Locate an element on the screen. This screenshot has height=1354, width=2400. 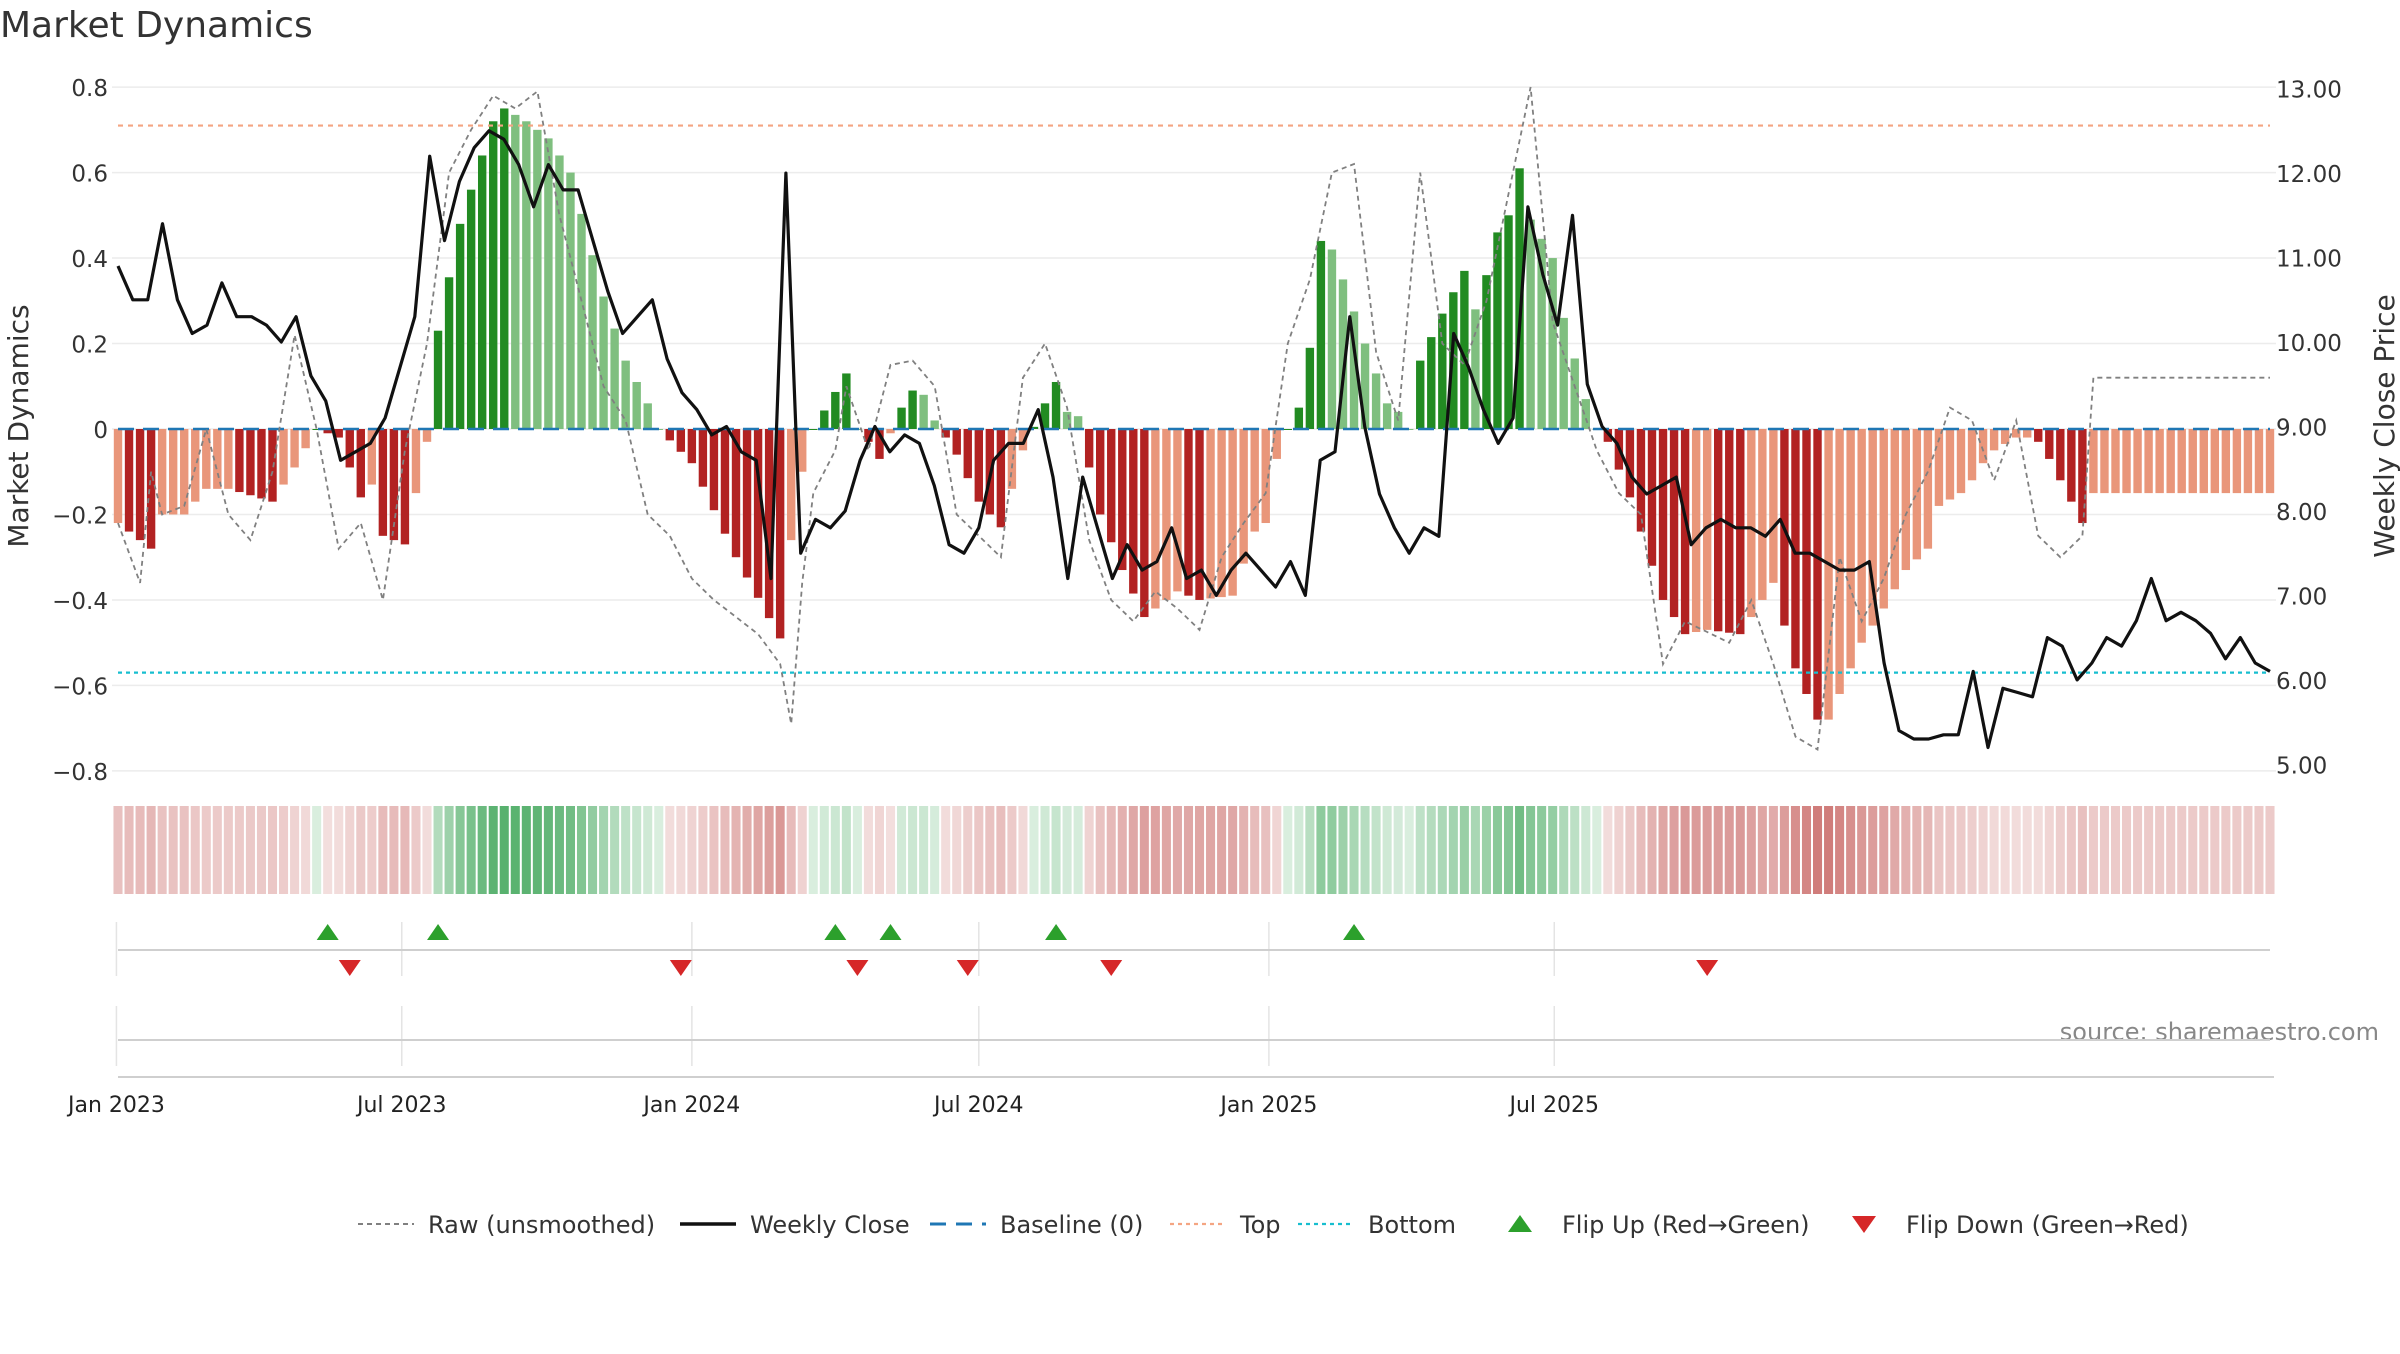
right-tick-label: 12.00 is located at coordinates (2309, 175).